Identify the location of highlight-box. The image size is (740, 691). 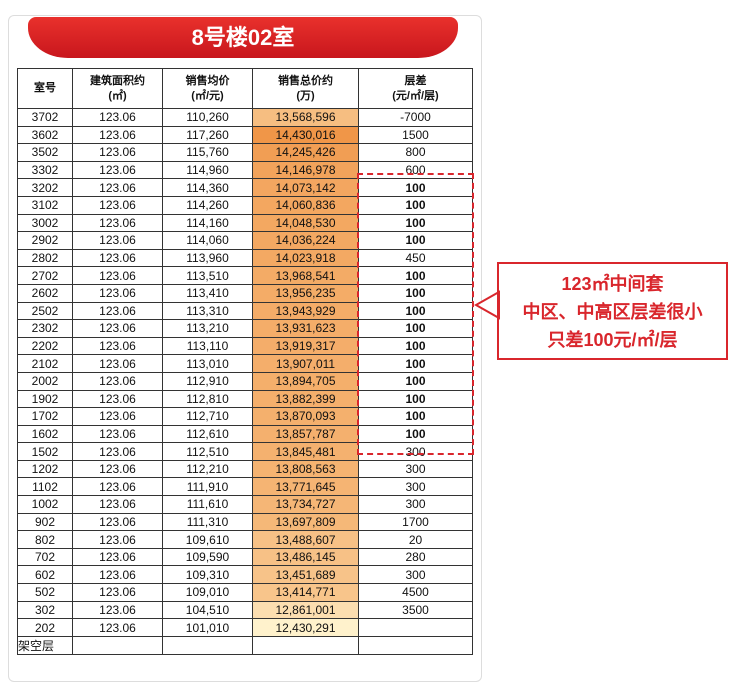
(415, 314).